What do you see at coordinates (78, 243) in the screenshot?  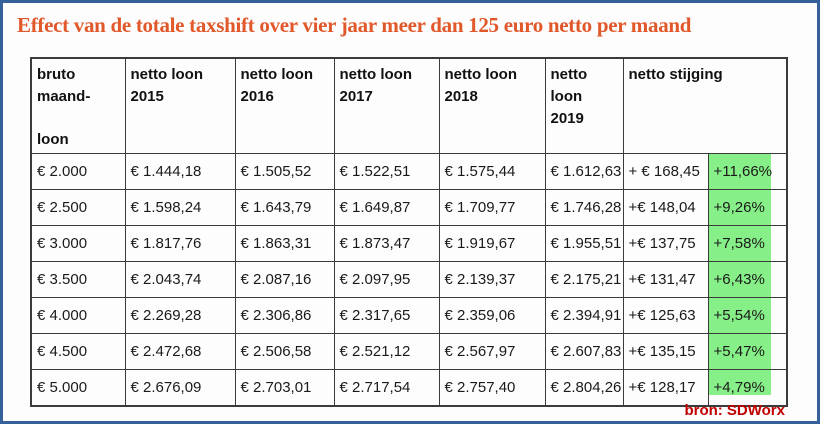 I see `cell-bruto-maandloon: € 3.000` at bounding box center [78, 243].